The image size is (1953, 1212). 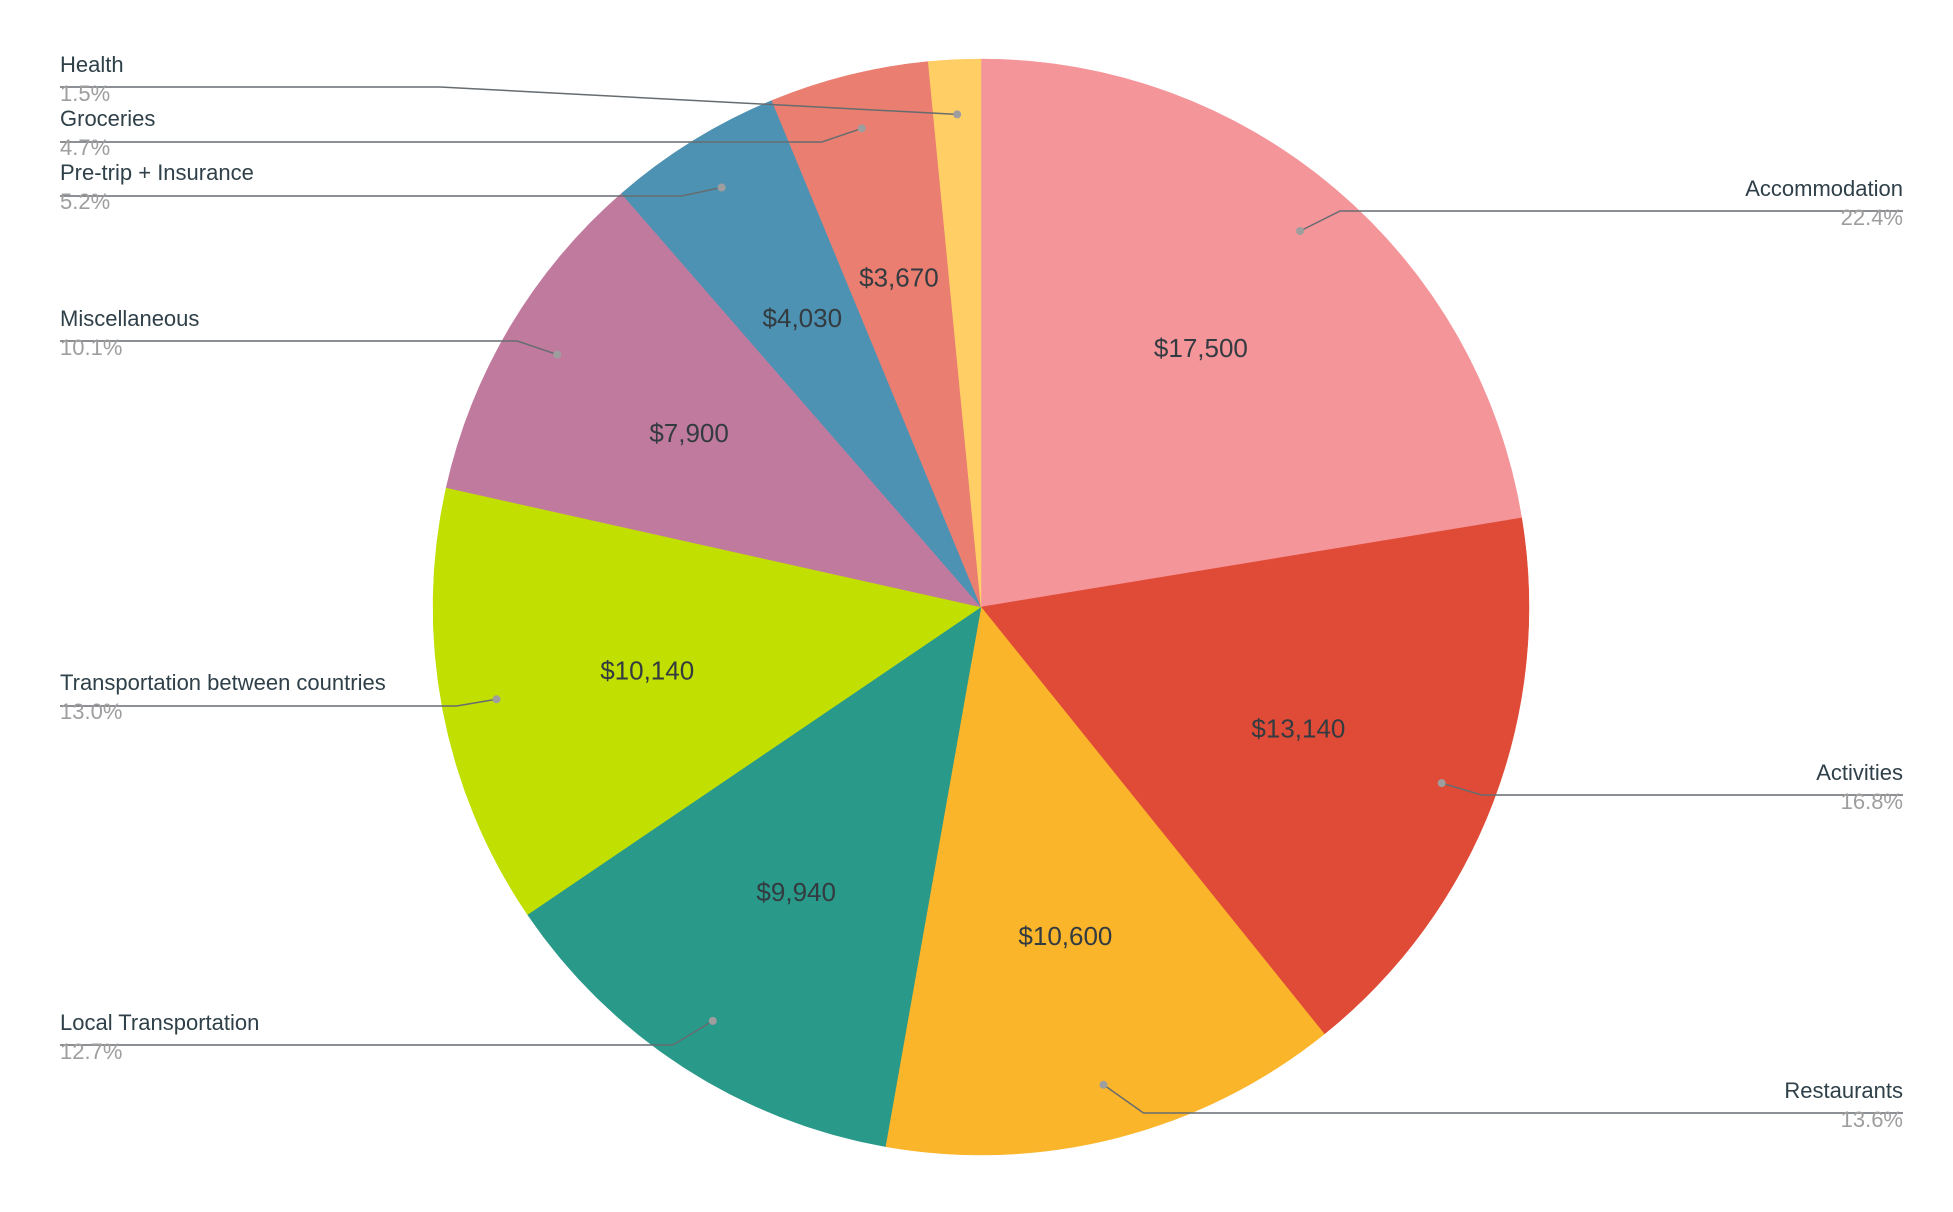 What do you see at coordinates (1503, 1099) in the screenshot?
I see `leader-line-restaurants` at bounding box center [1503, 1099].